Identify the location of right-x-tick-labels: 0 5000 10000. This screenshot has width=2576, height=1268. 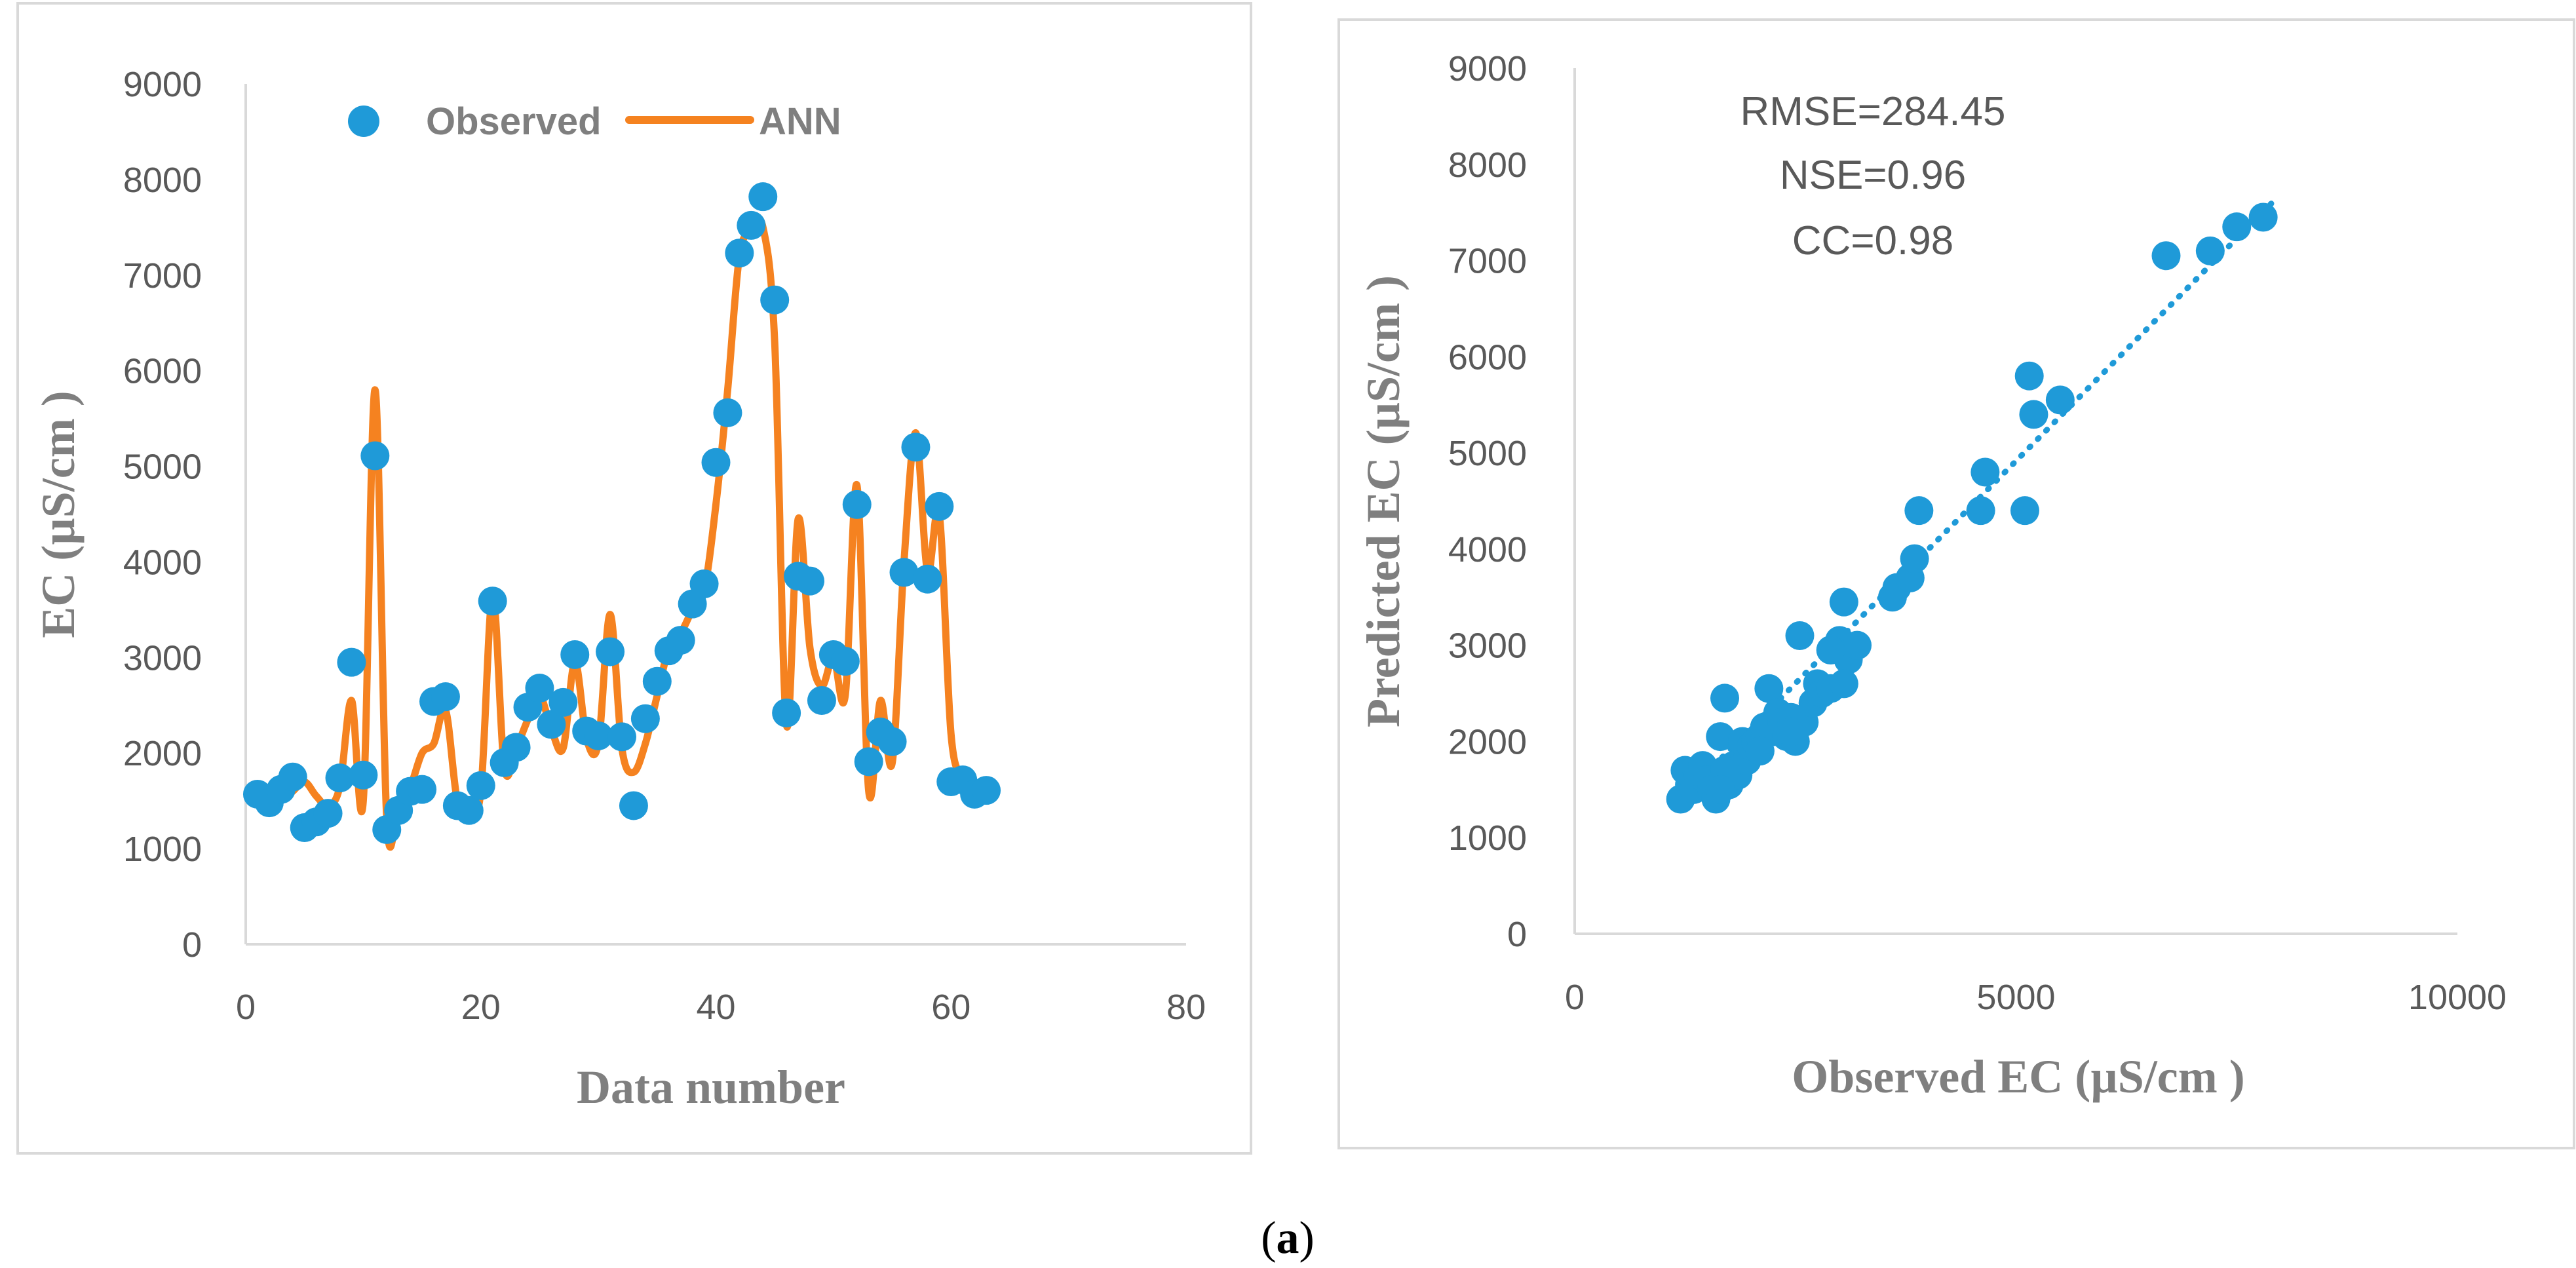
(2036, 997).